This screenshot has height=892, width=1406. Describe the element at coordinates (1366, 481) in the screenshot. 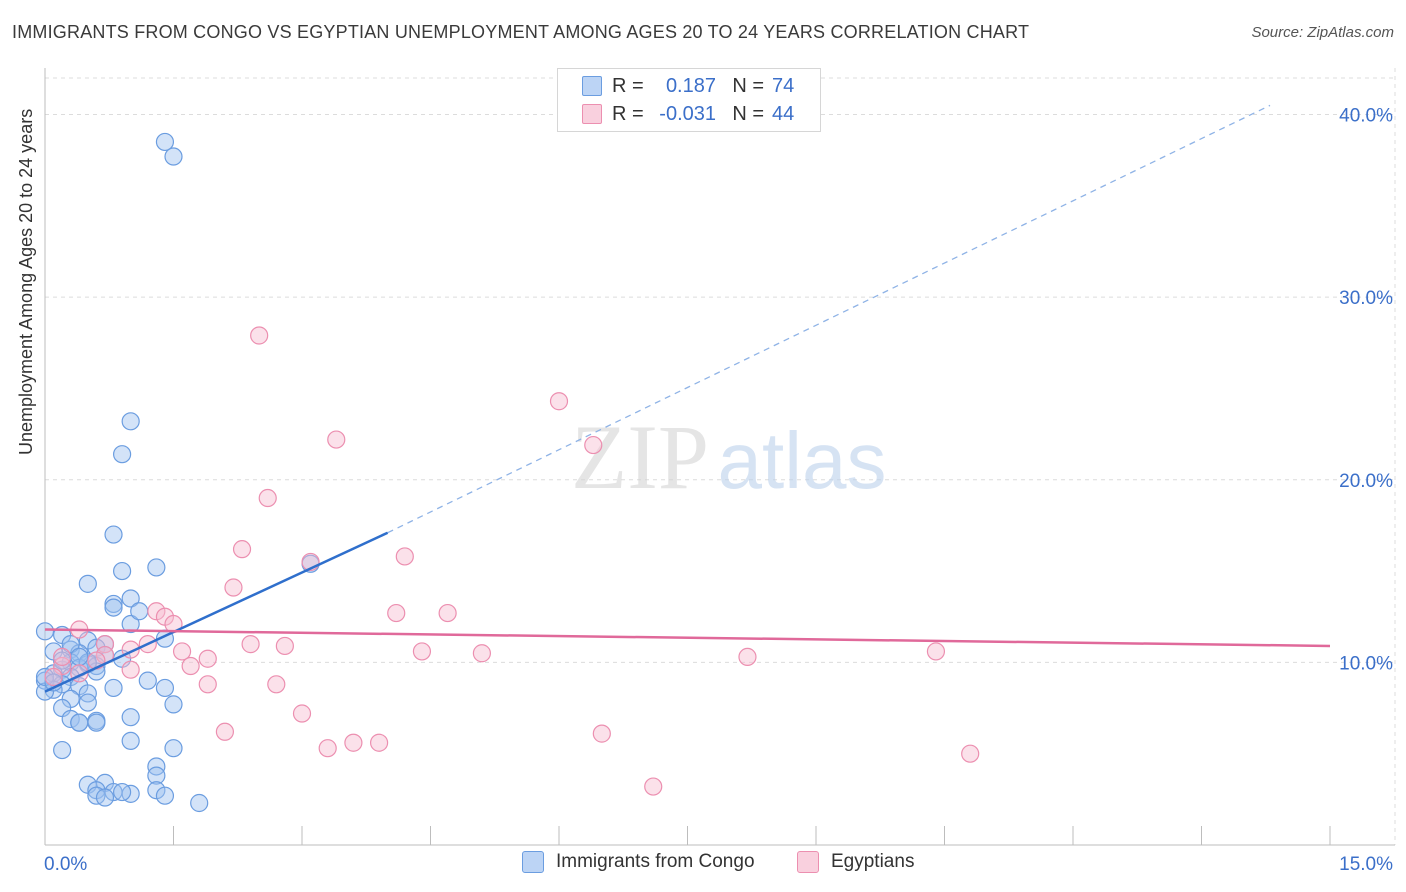

I see `y-tick-label-20: 20.0%` at that location.